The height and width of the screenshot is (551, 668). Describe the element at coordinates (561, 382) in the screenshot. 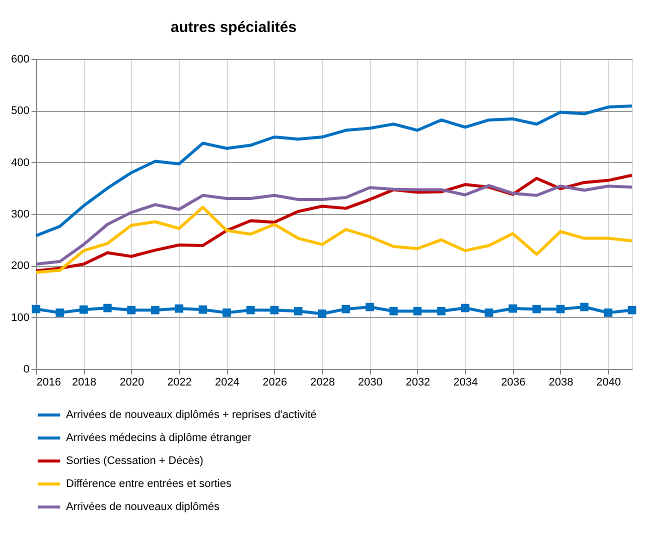

I see `x-tick-label: 2038` at that location.